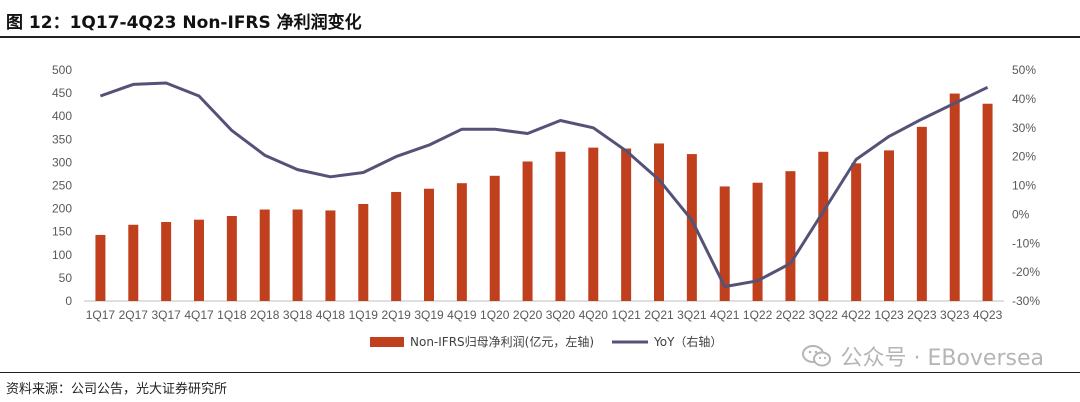  Describe the element at coordinates (528, 315) in the screenshot. I see `x-tick-label: 2Q20` at that location.